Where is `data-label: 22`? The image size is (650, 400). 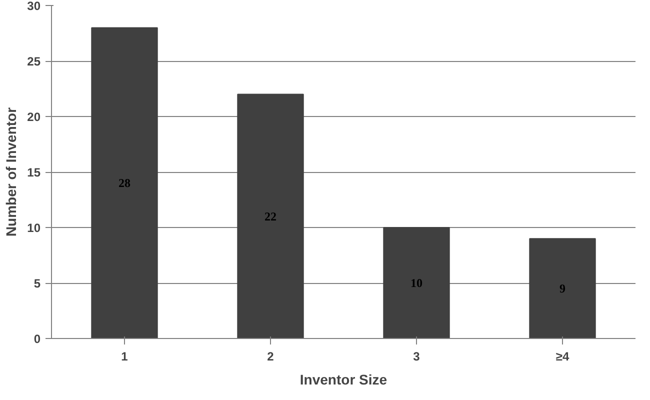
data-label: 22 is located at coordinates (270, 216).